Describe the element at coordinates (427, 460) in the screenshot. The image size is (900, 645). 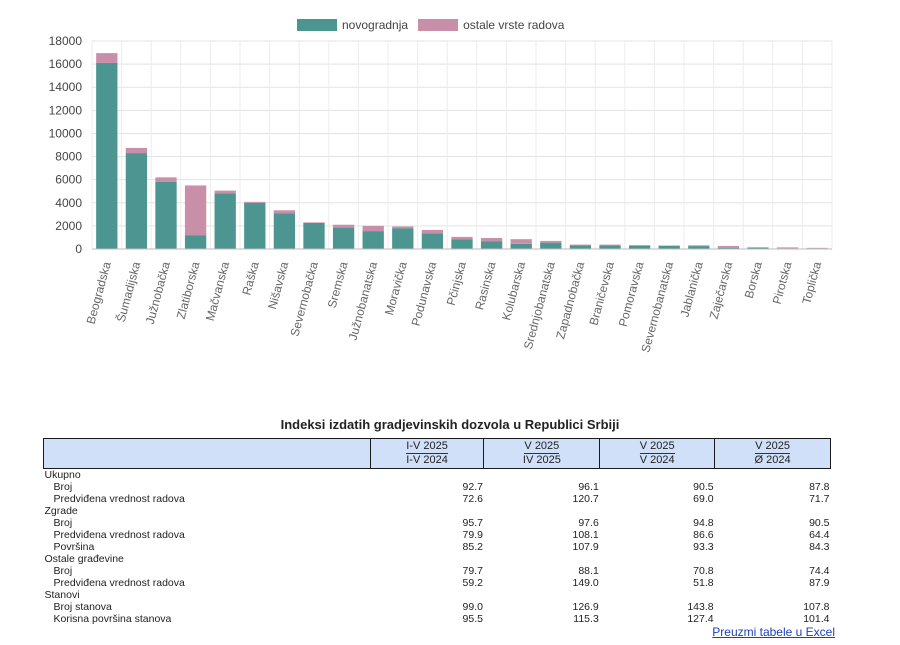
I see `header-1-bottom: I-V 2024` at that location.